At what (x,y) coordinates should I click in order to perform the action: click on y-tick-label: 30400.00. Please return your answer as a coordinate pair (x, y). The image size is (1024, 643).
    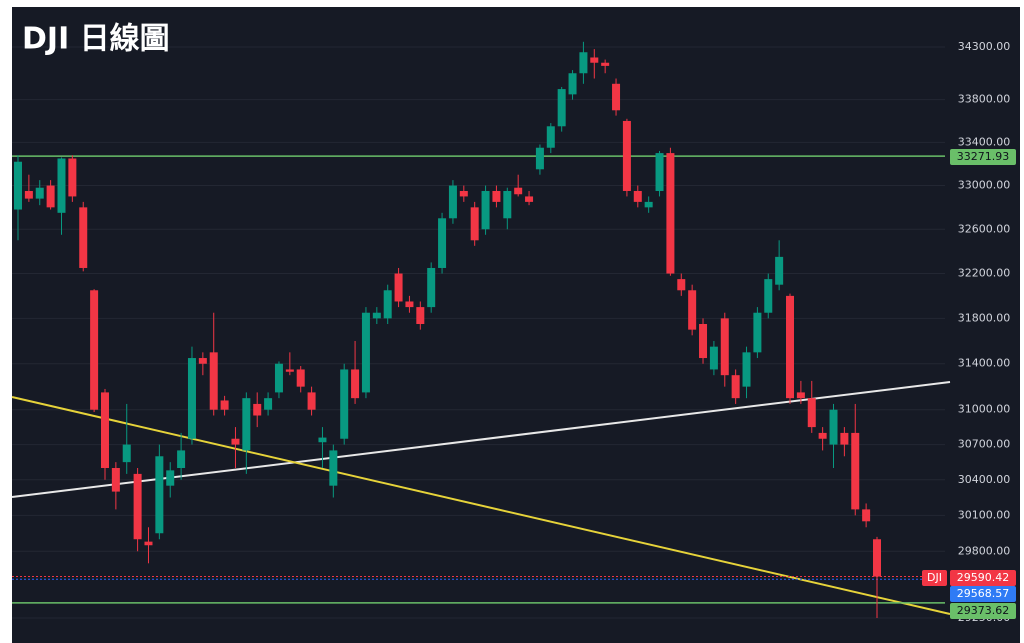
    Looking at the image, I should click on (984, 479).